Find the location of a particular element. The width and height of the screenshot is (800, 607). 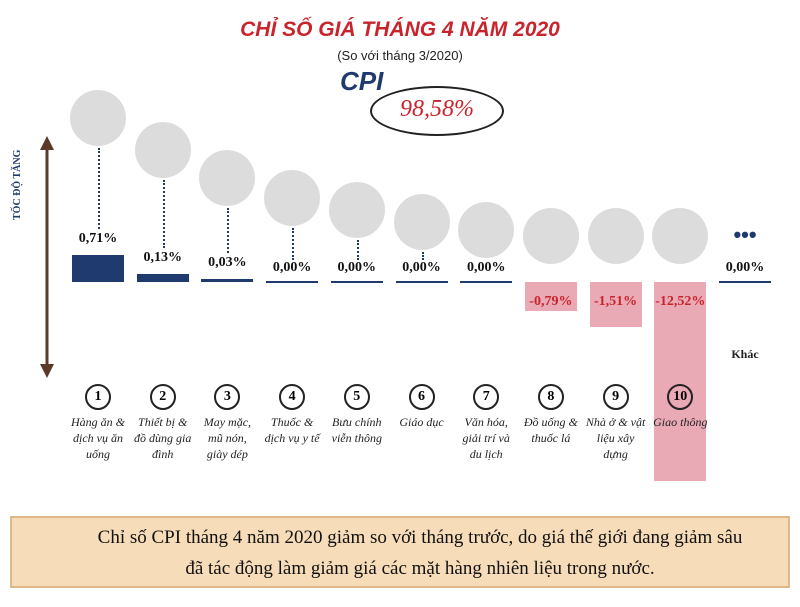

category-label: Bưu chính viễn thông is located at coordinates (356, 430).